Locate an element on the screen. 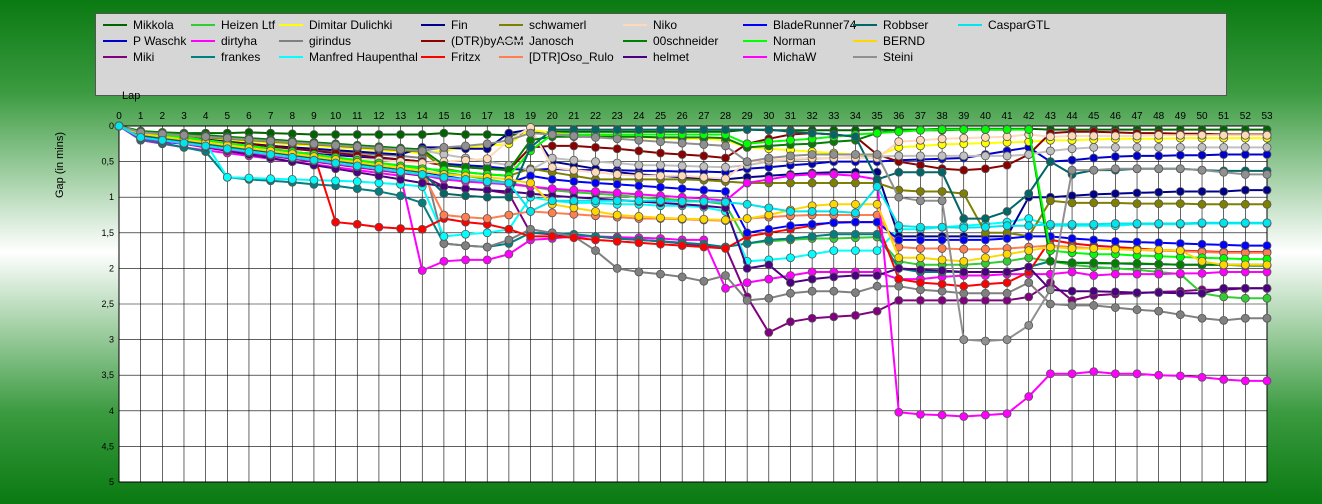 This screenshot has width=1322, height=504. x-tick-label: 23 is located at coordinates (618, 116).